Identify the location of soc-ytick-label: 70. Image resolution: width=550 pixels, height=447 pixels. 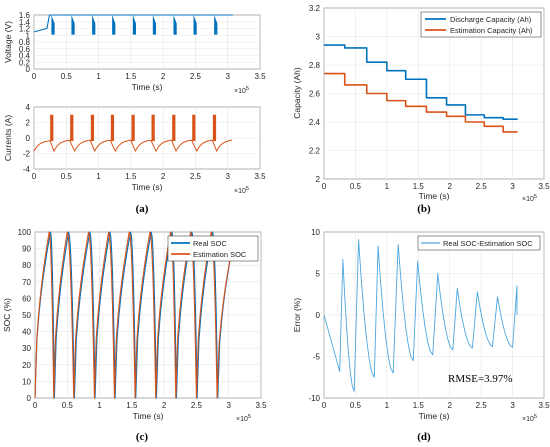
(26, 282).